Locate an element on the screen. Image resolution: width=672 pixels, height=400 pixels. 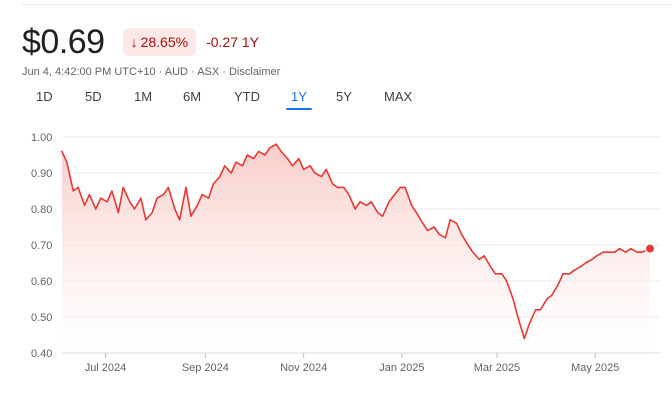
y-tick-label: 0.70 is located at coordinates (41, 246).